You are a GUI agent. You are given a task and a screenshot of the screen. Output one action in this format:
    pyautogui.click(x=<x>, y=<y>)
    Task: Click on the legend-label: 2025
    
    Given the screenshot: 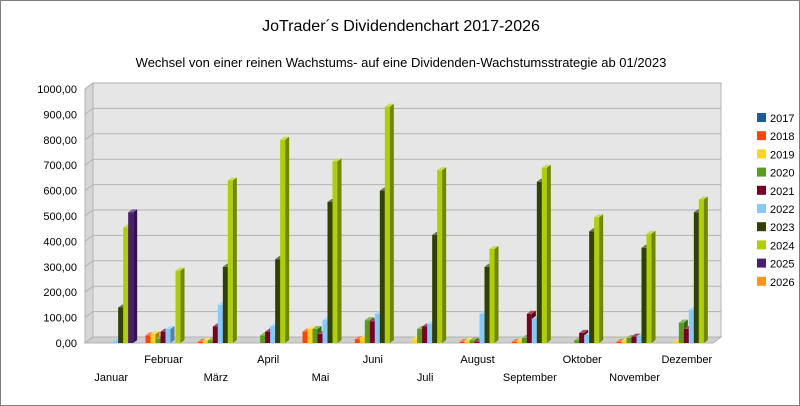 What is the action you would take?
    pyautogui.click(x=782, y=265)
    